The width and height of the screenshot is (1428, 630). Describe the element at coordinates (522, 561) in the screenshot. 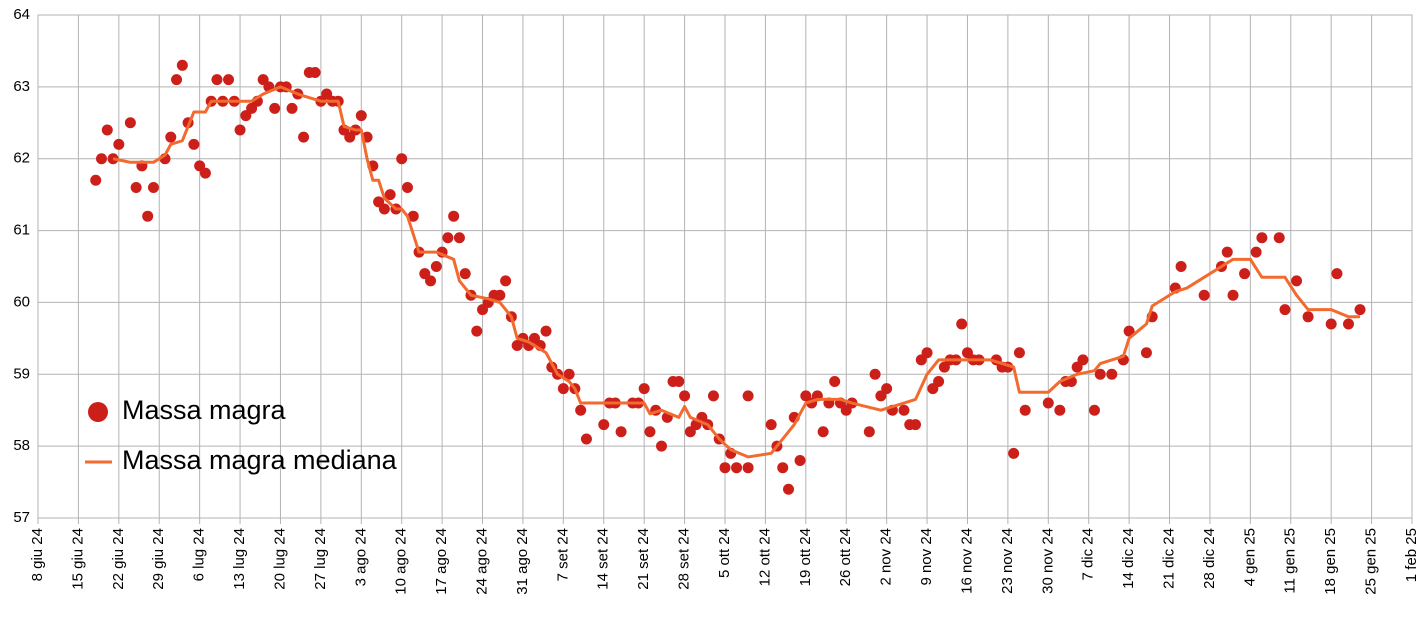

I see `x-tick-label: 31 ago 24` at that location.